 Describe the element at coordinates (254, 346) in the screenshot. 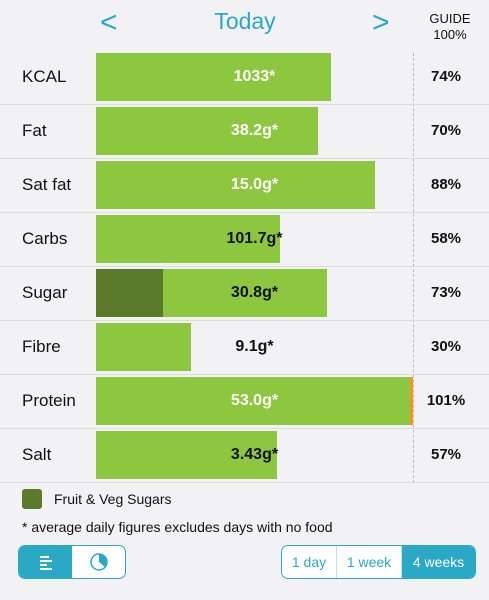

I see `row-amount: 9.1g*` at that location.